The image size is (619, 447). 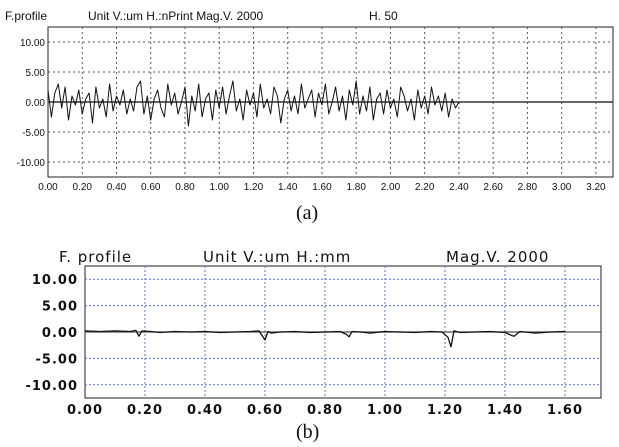 I want to click on x-tick-label: 1.80, so click(x=356, y=187).